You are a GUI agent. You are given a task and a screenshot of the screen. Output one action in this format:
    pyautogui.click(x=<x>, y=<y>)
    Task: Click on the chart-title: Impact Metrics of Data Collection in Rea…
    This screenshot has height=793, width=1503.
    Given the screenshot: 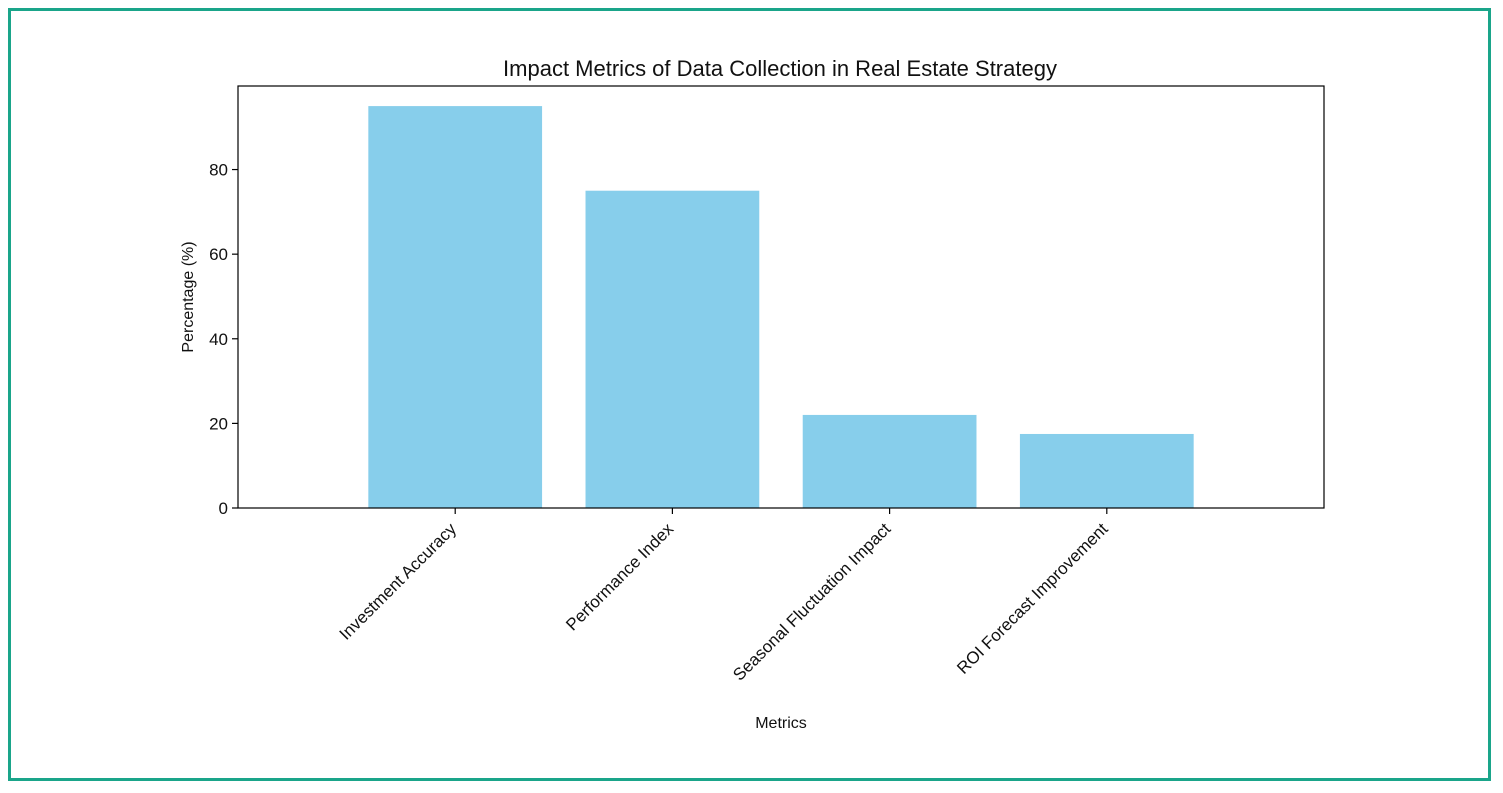 What is the action you would take?
    pyautogui.click(x=780, y=68)
    